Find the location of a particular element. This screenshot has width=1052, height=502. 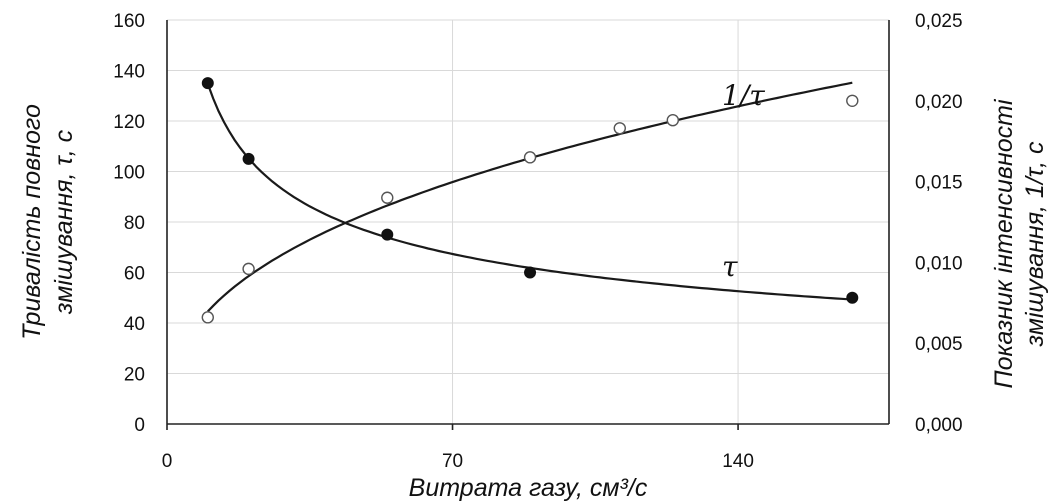

x-tick-label: 140 is located at coordinates (738, 461).